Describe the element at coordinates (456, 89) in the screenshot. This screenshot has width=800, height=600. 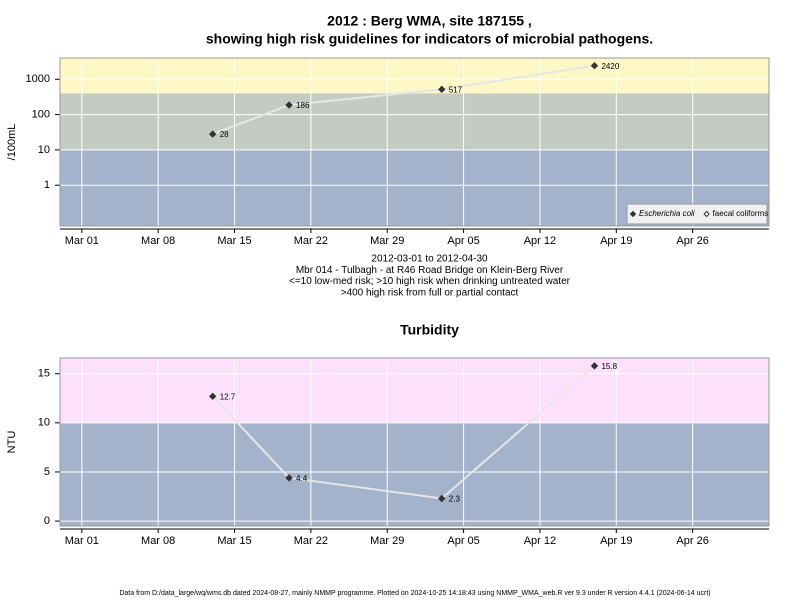
I see `data-label: 517` at that location.